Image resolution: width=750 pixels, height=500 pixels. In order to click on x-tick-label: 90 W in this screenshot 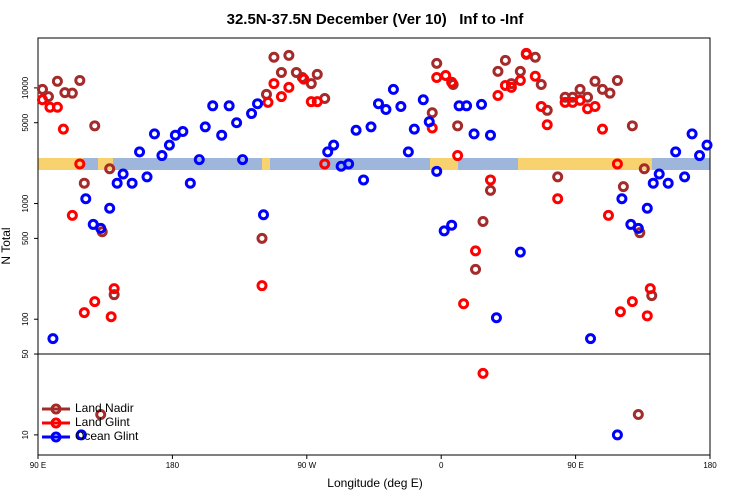, I will do `click(306, 465)`.